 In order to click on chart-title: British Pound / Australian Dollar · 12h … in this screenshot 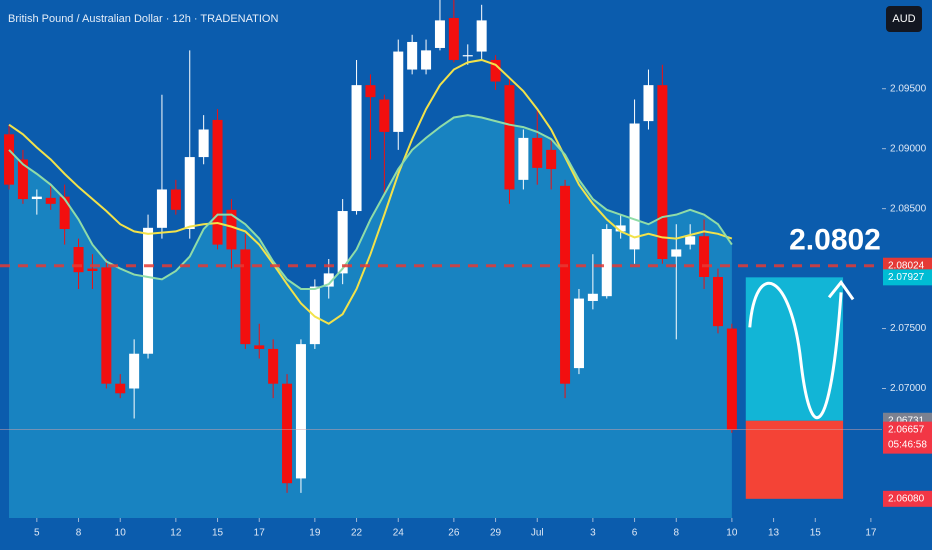, I will do `click(143, 19)`.